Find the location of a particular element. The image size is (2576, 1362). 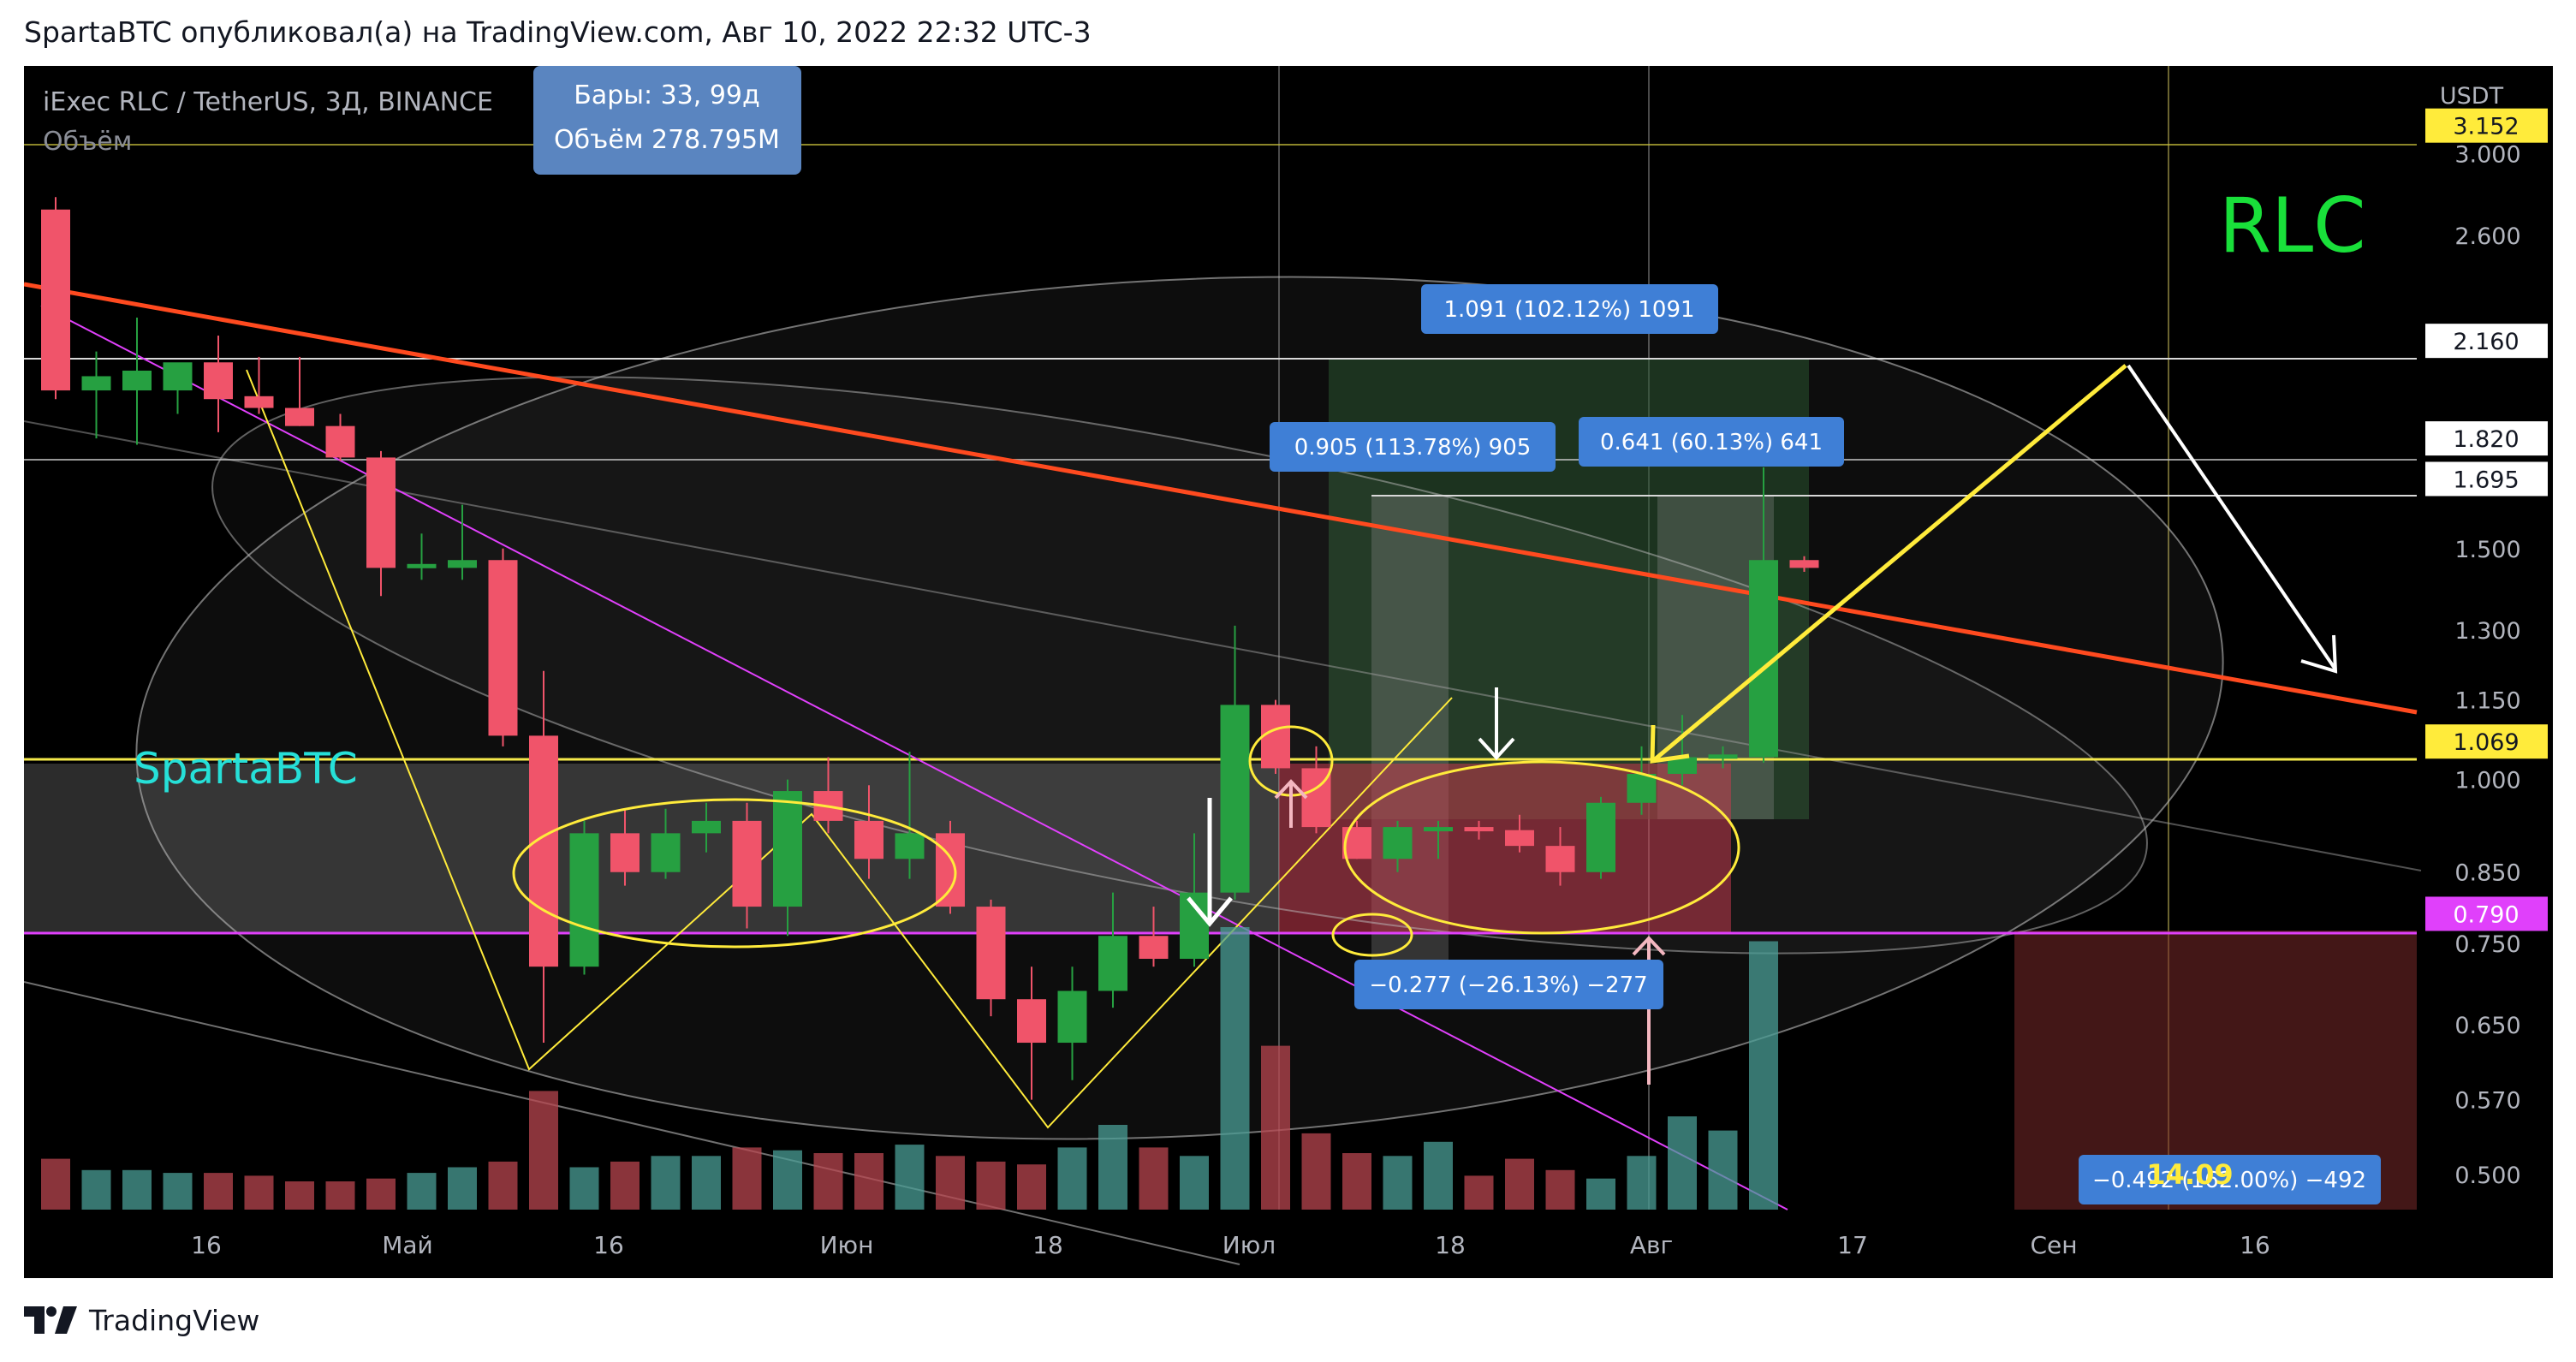

time-tick-label: Май is located at coordinates (408, 1245).